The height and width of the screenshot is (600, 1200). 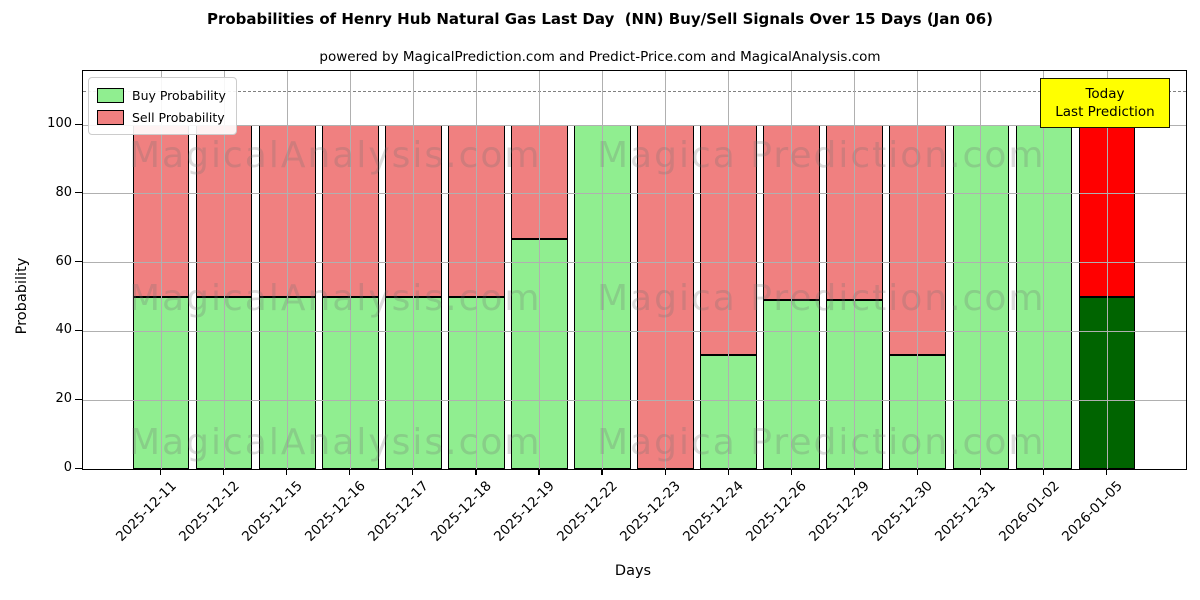 I want to click on x-tick-label: 2026-01-02, so click(x=1029, y=511).